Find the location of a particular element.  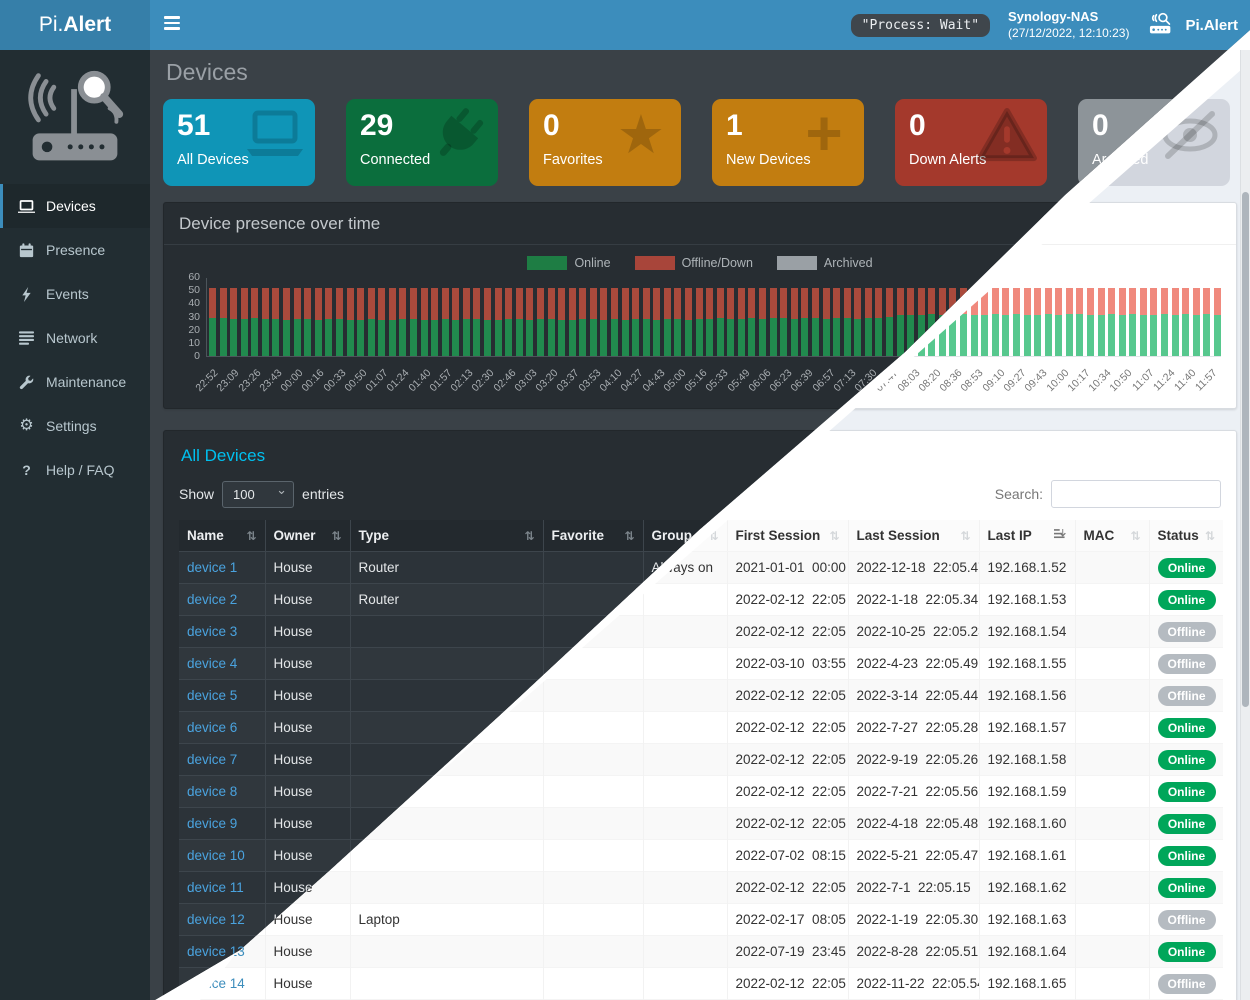

device-link: device 1 is located at coordinates (212, 567).